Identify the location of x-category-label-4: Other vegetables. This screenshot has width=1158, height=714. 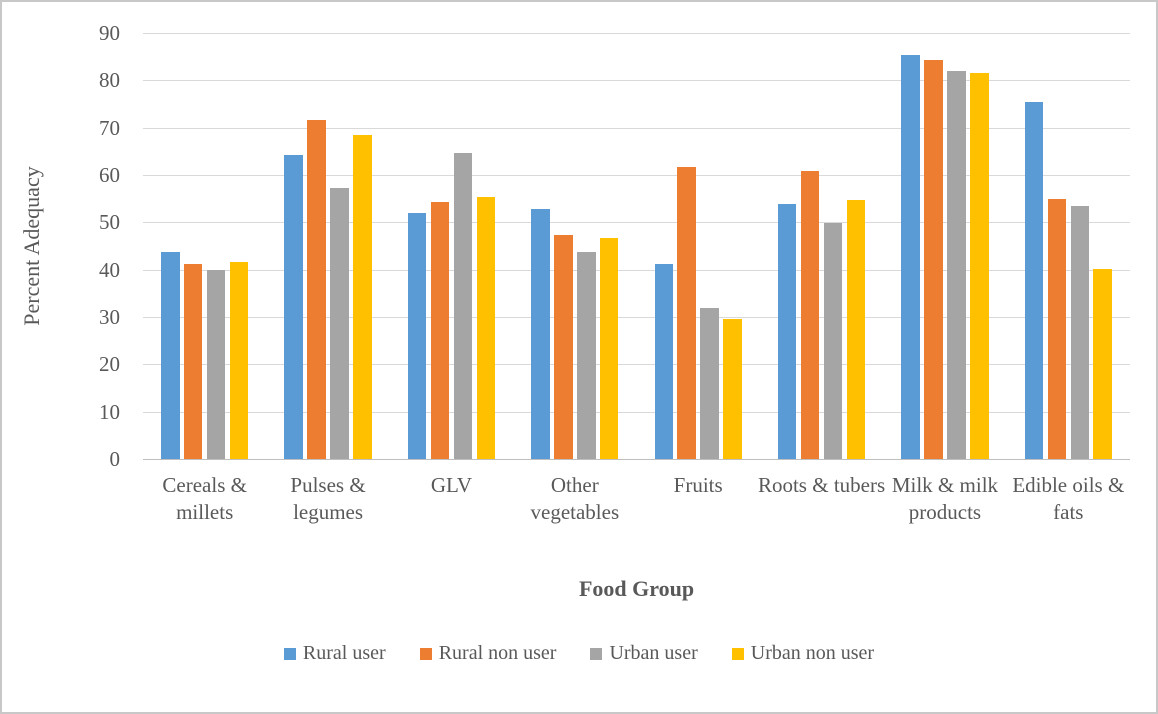
(575, 498).